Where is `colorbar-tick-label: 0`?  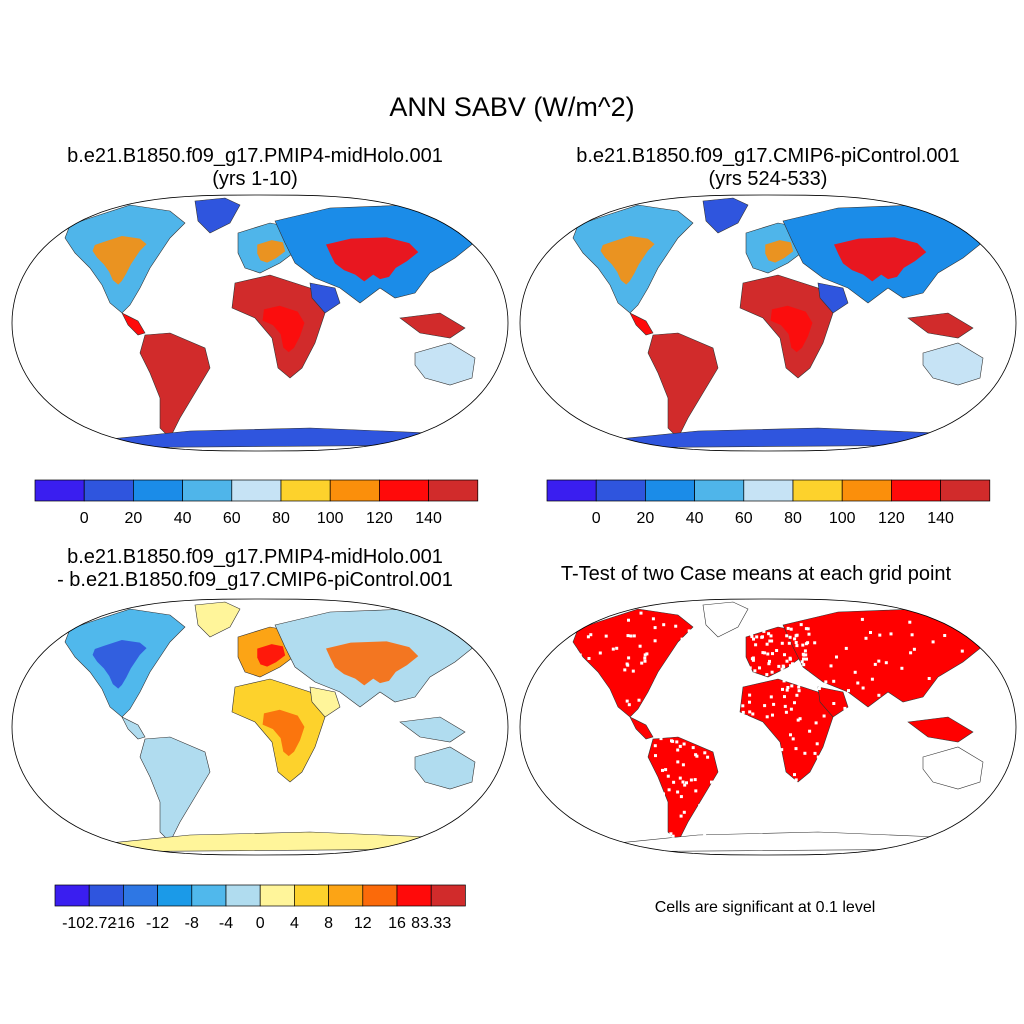
colorbar-tick-label: 0 is located at coordinates (84, 518).